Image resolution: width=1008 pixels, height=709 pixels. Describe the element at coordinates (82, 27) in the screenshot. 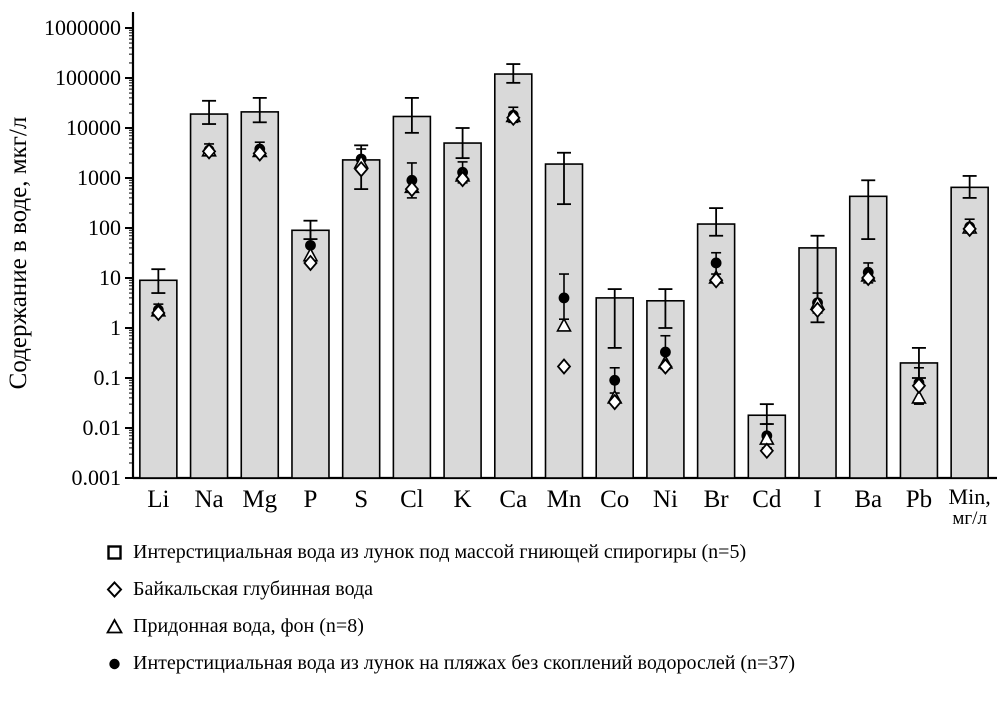

I see `y-tick-label: 1000000` at that location.